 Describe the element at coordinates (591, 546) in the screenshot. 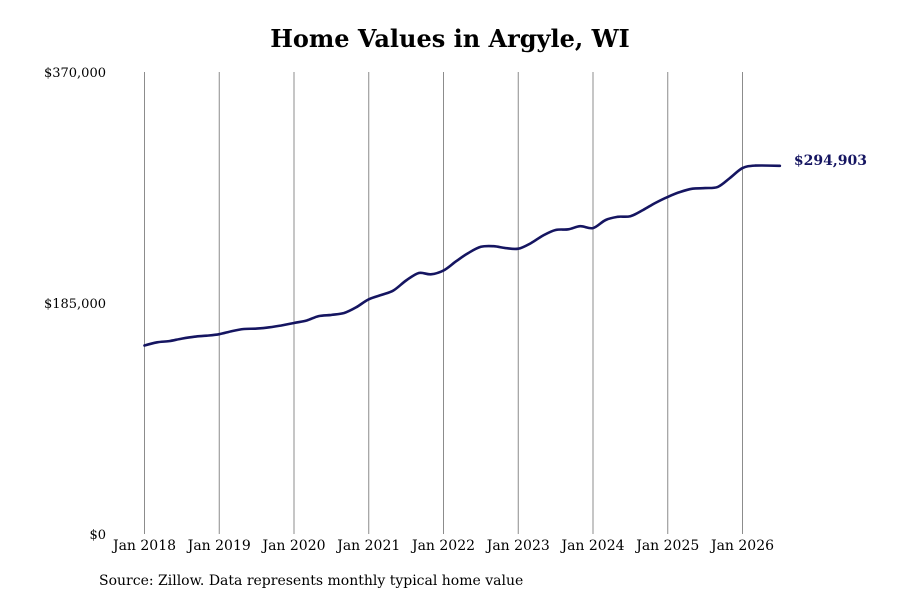

I see `x-tick-label: Jan 2024` at that location.